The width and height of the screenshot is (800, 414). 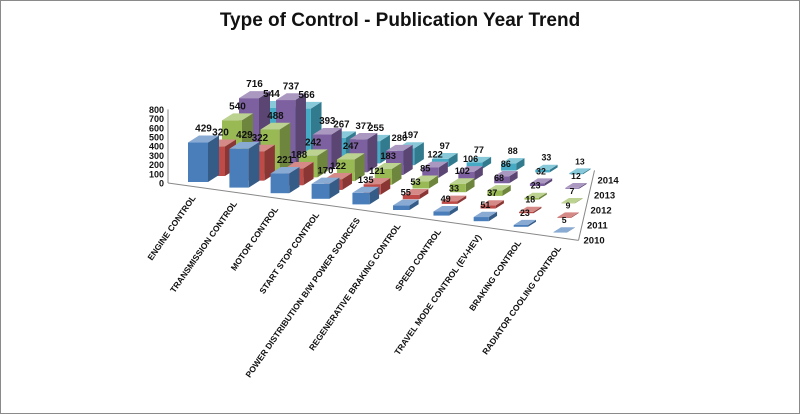 What do you see at coordinates (254, 84) in the screenshot?
I see `data-label: 716` at bounding box center [254, 84].